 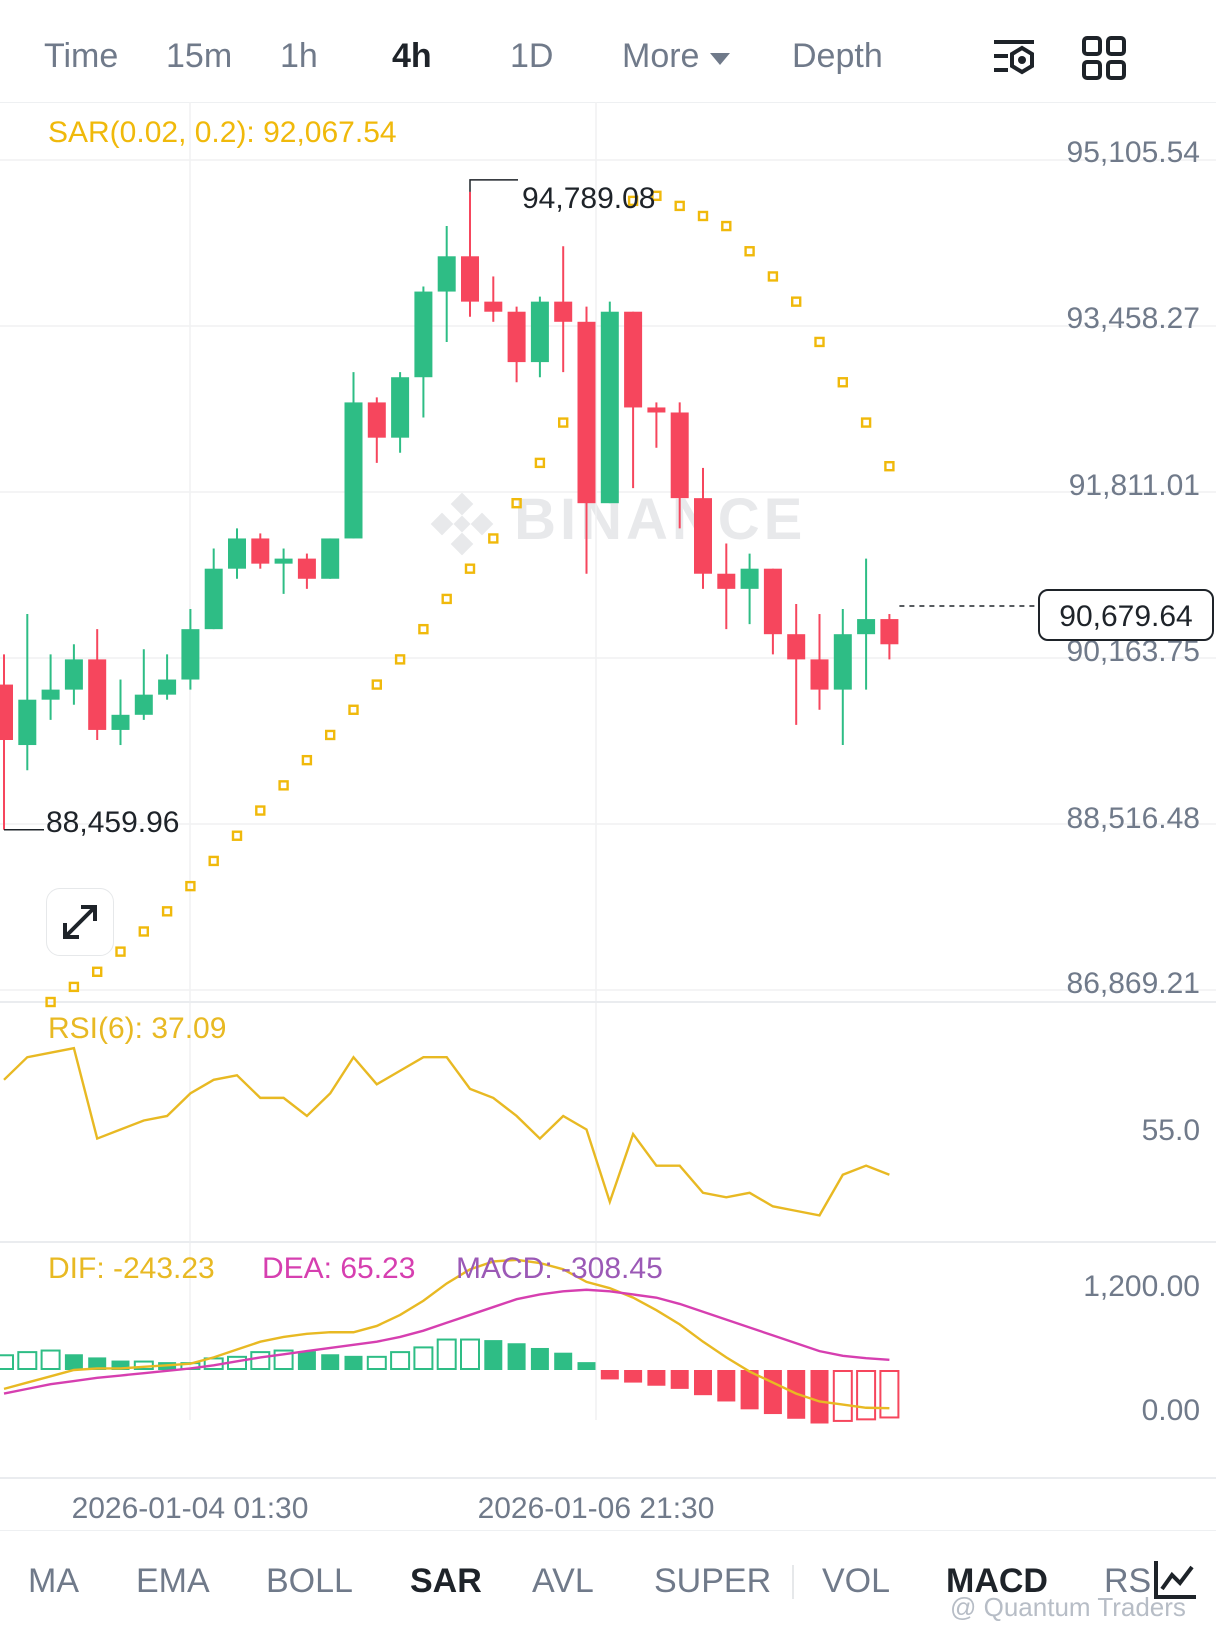 What do you see at coordinates (837, 56) in the screenshot?
I see `tab-depth: Depth` at bounding box center [837, 56].